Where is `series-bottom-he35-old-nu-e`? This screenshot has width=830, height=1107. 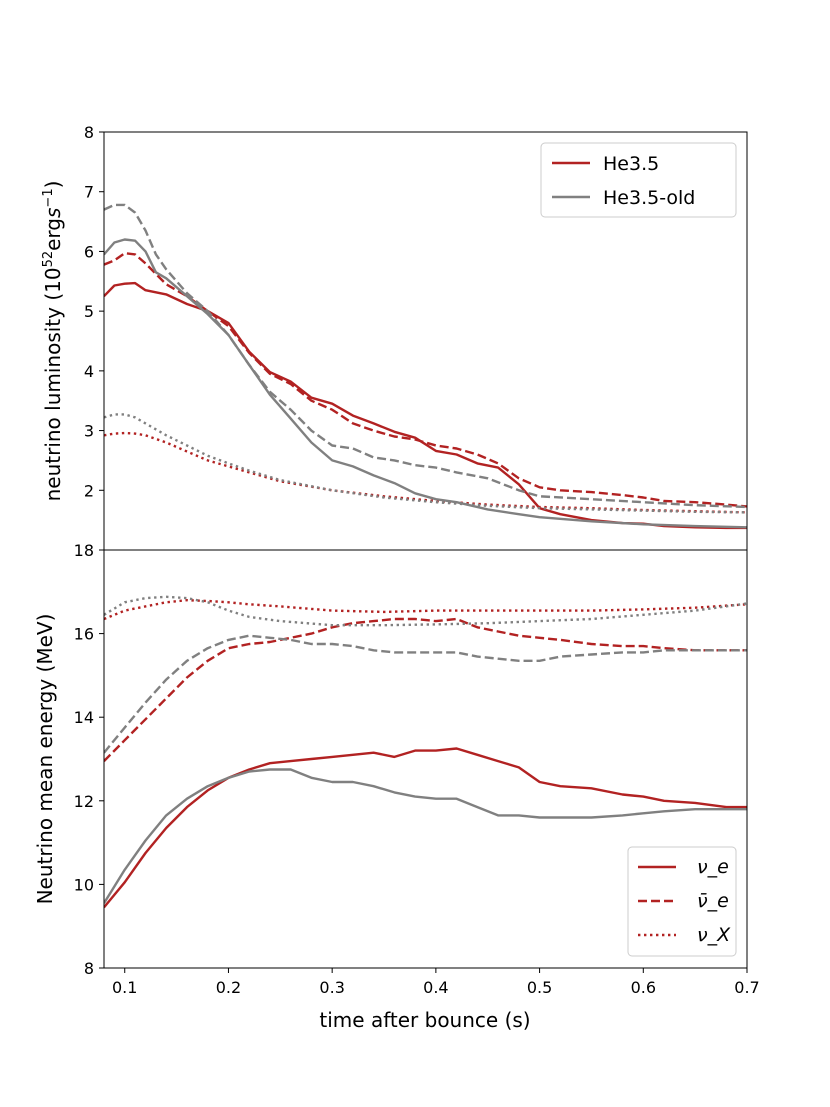
series-bottom-he35-old-nu-e is located at coordinates (425, 836).